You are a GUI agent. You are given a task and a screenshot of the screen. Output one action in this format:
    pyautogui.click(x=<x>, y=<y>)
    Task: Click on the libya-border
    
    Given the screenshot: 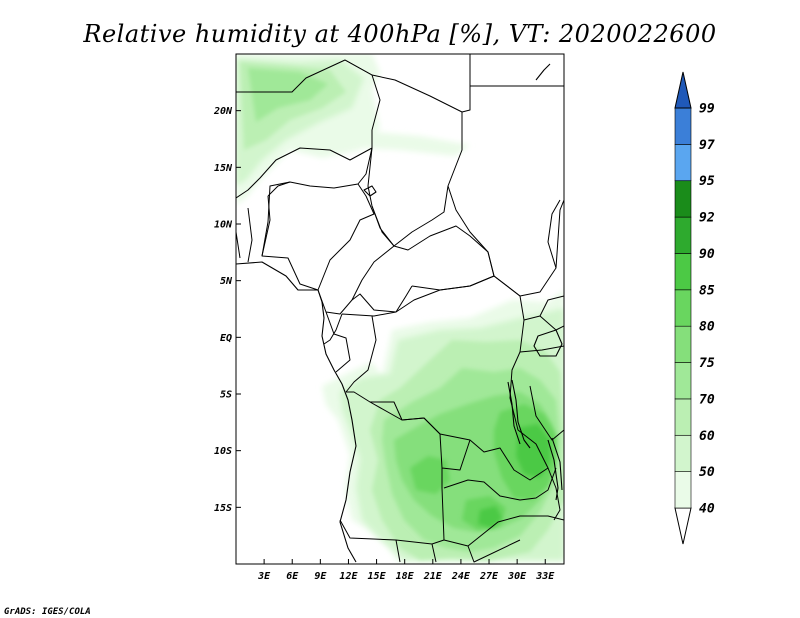 What is the action you would take?
    pyautogui.click(x=421, y=83)
    